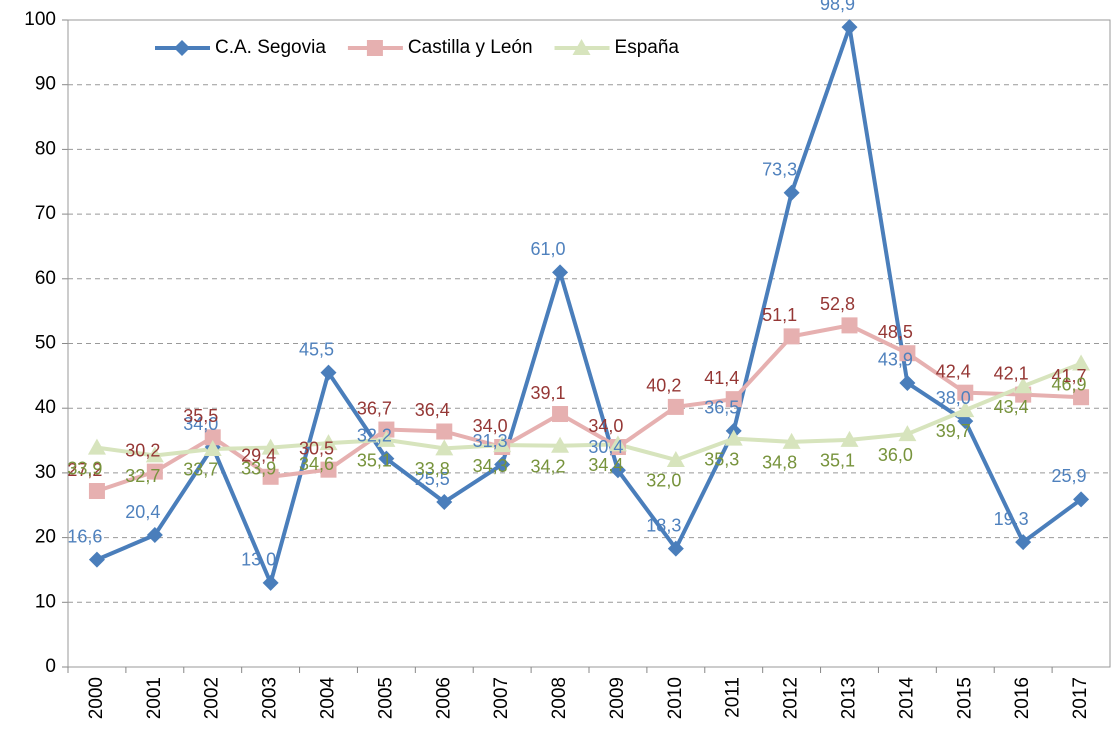 The height and width of the screenshot is (742, 1117). Describe the element at coordinates (490, 466) in the screenshot. I see `data-label: 34,3` at that location.